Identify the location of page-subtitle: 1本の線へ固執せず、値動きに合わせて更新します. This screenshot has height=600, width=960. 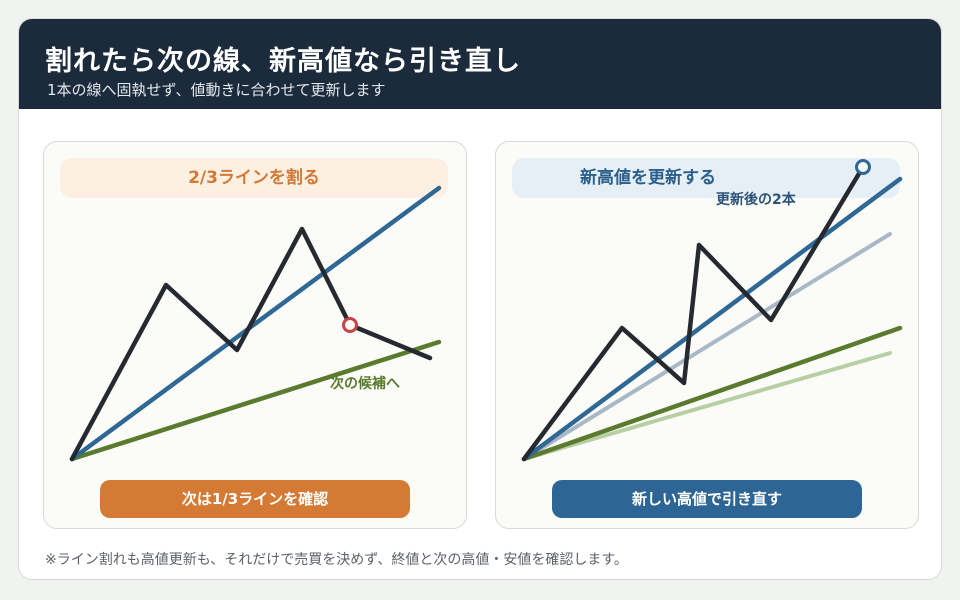
(216, 90).